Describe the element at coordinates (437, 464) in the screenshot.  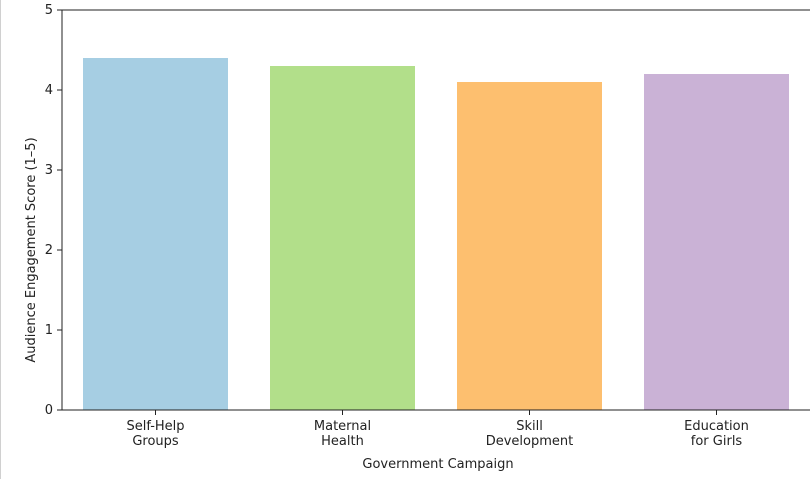
I see `x-axis-label: Government Campaign` at that location.